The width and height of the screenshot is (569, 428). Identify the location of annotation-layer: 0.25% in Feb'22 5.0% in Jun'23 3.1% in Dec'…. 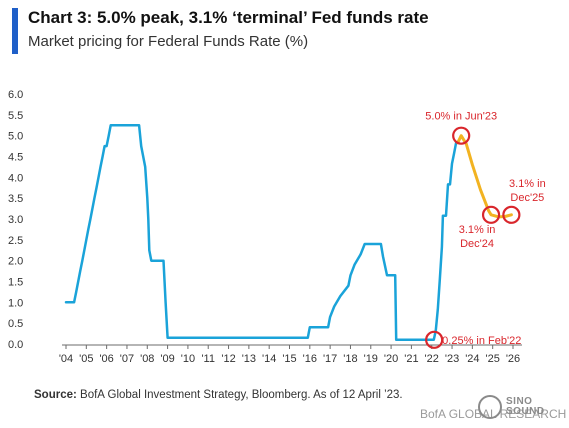
(485, 229).